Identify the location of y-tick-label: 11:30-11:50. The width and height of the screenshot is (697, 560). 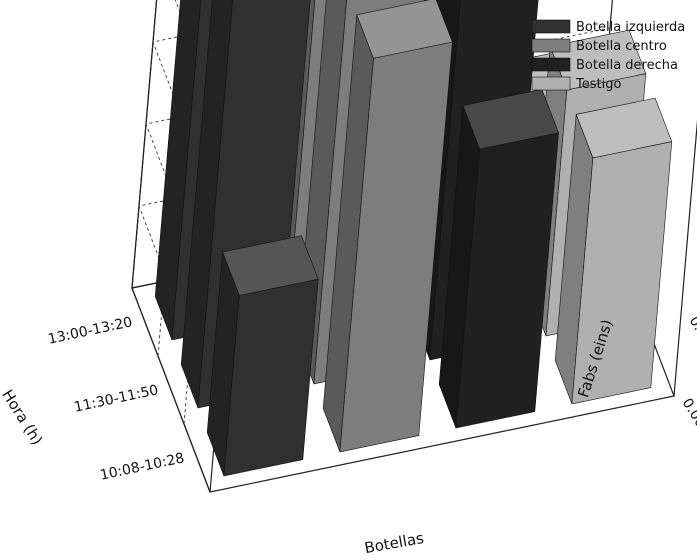
(116, 398).